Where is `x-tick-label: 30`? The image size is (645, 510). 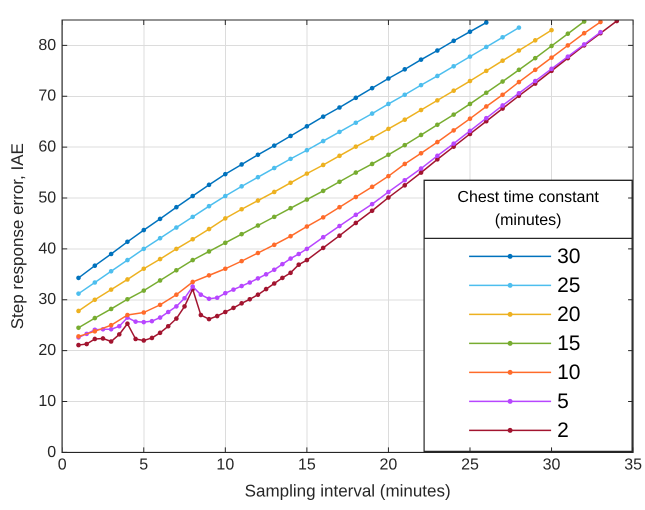 x-tick-label: 30 is located at coordinates (551, 465).